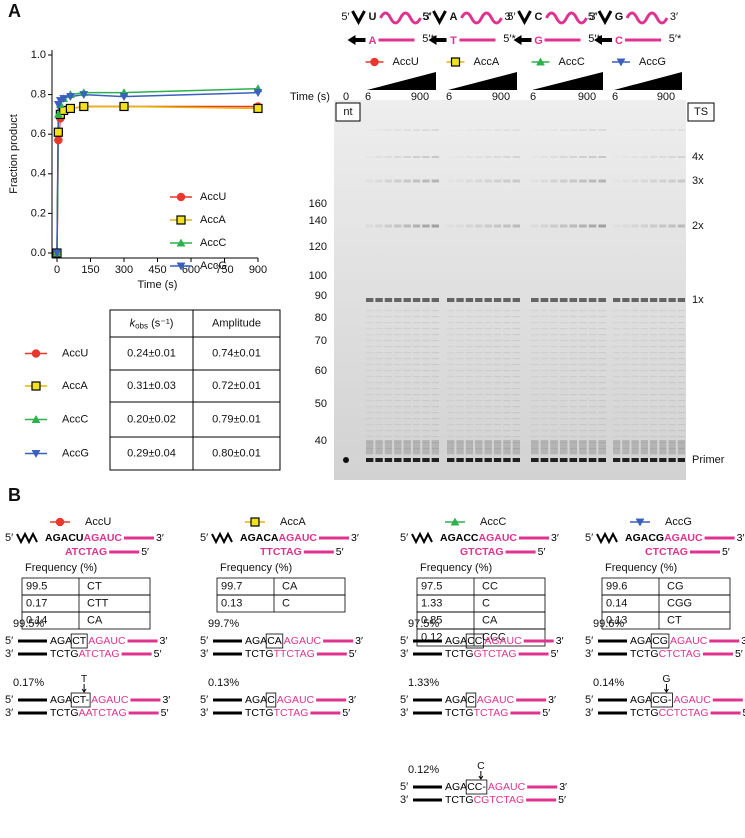  Describe the element at coordinates (213, 197) in the screenshot. I see `legend-label: AccU` at that location.